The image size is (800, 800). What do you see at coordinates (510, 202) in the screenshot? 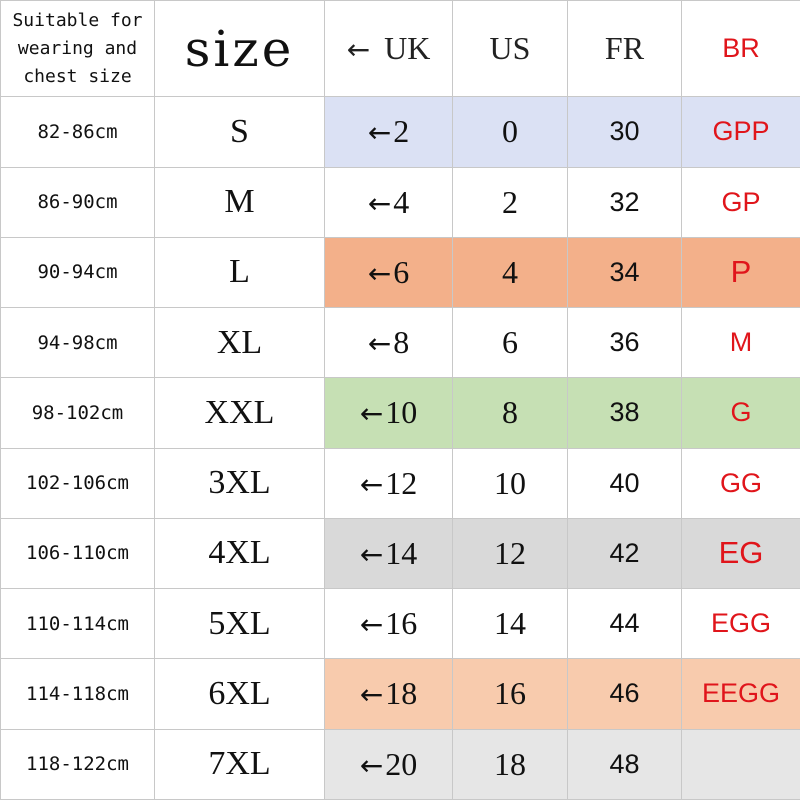
I see `us-size-cell: 2` at bounding box center [510, 202].